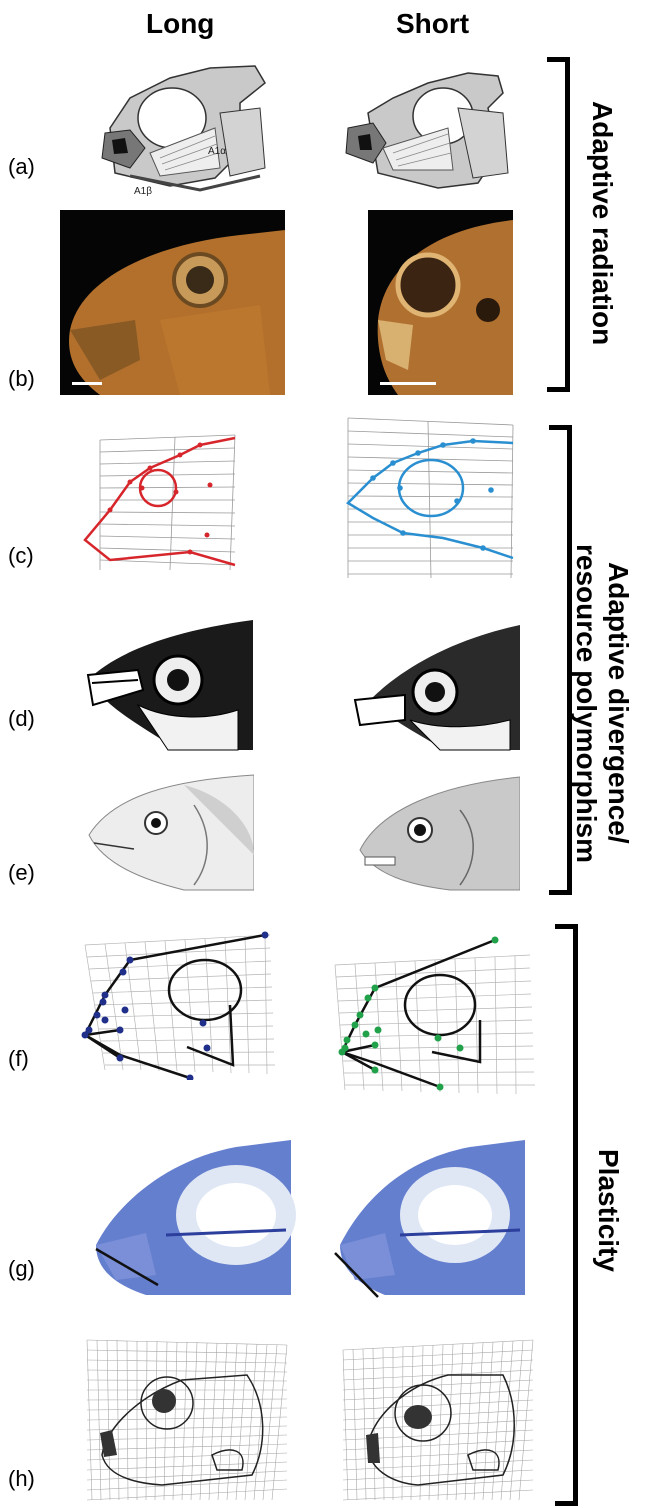 This screenshot has width=670, height=1508. What do you see at coordinates (165, 682) in the screenshot?
I see `panel-d-long-drawing` at bounding box center [165, 682].